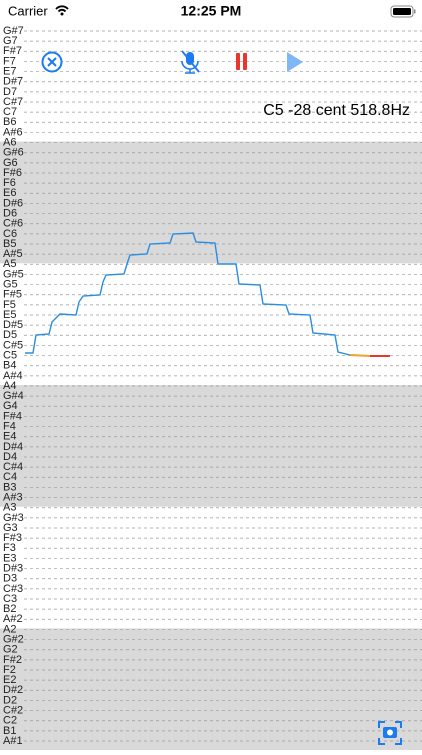 The width and height of the screenshot is (422, 755). I want to click on mic-off-button, so click(190, 62).